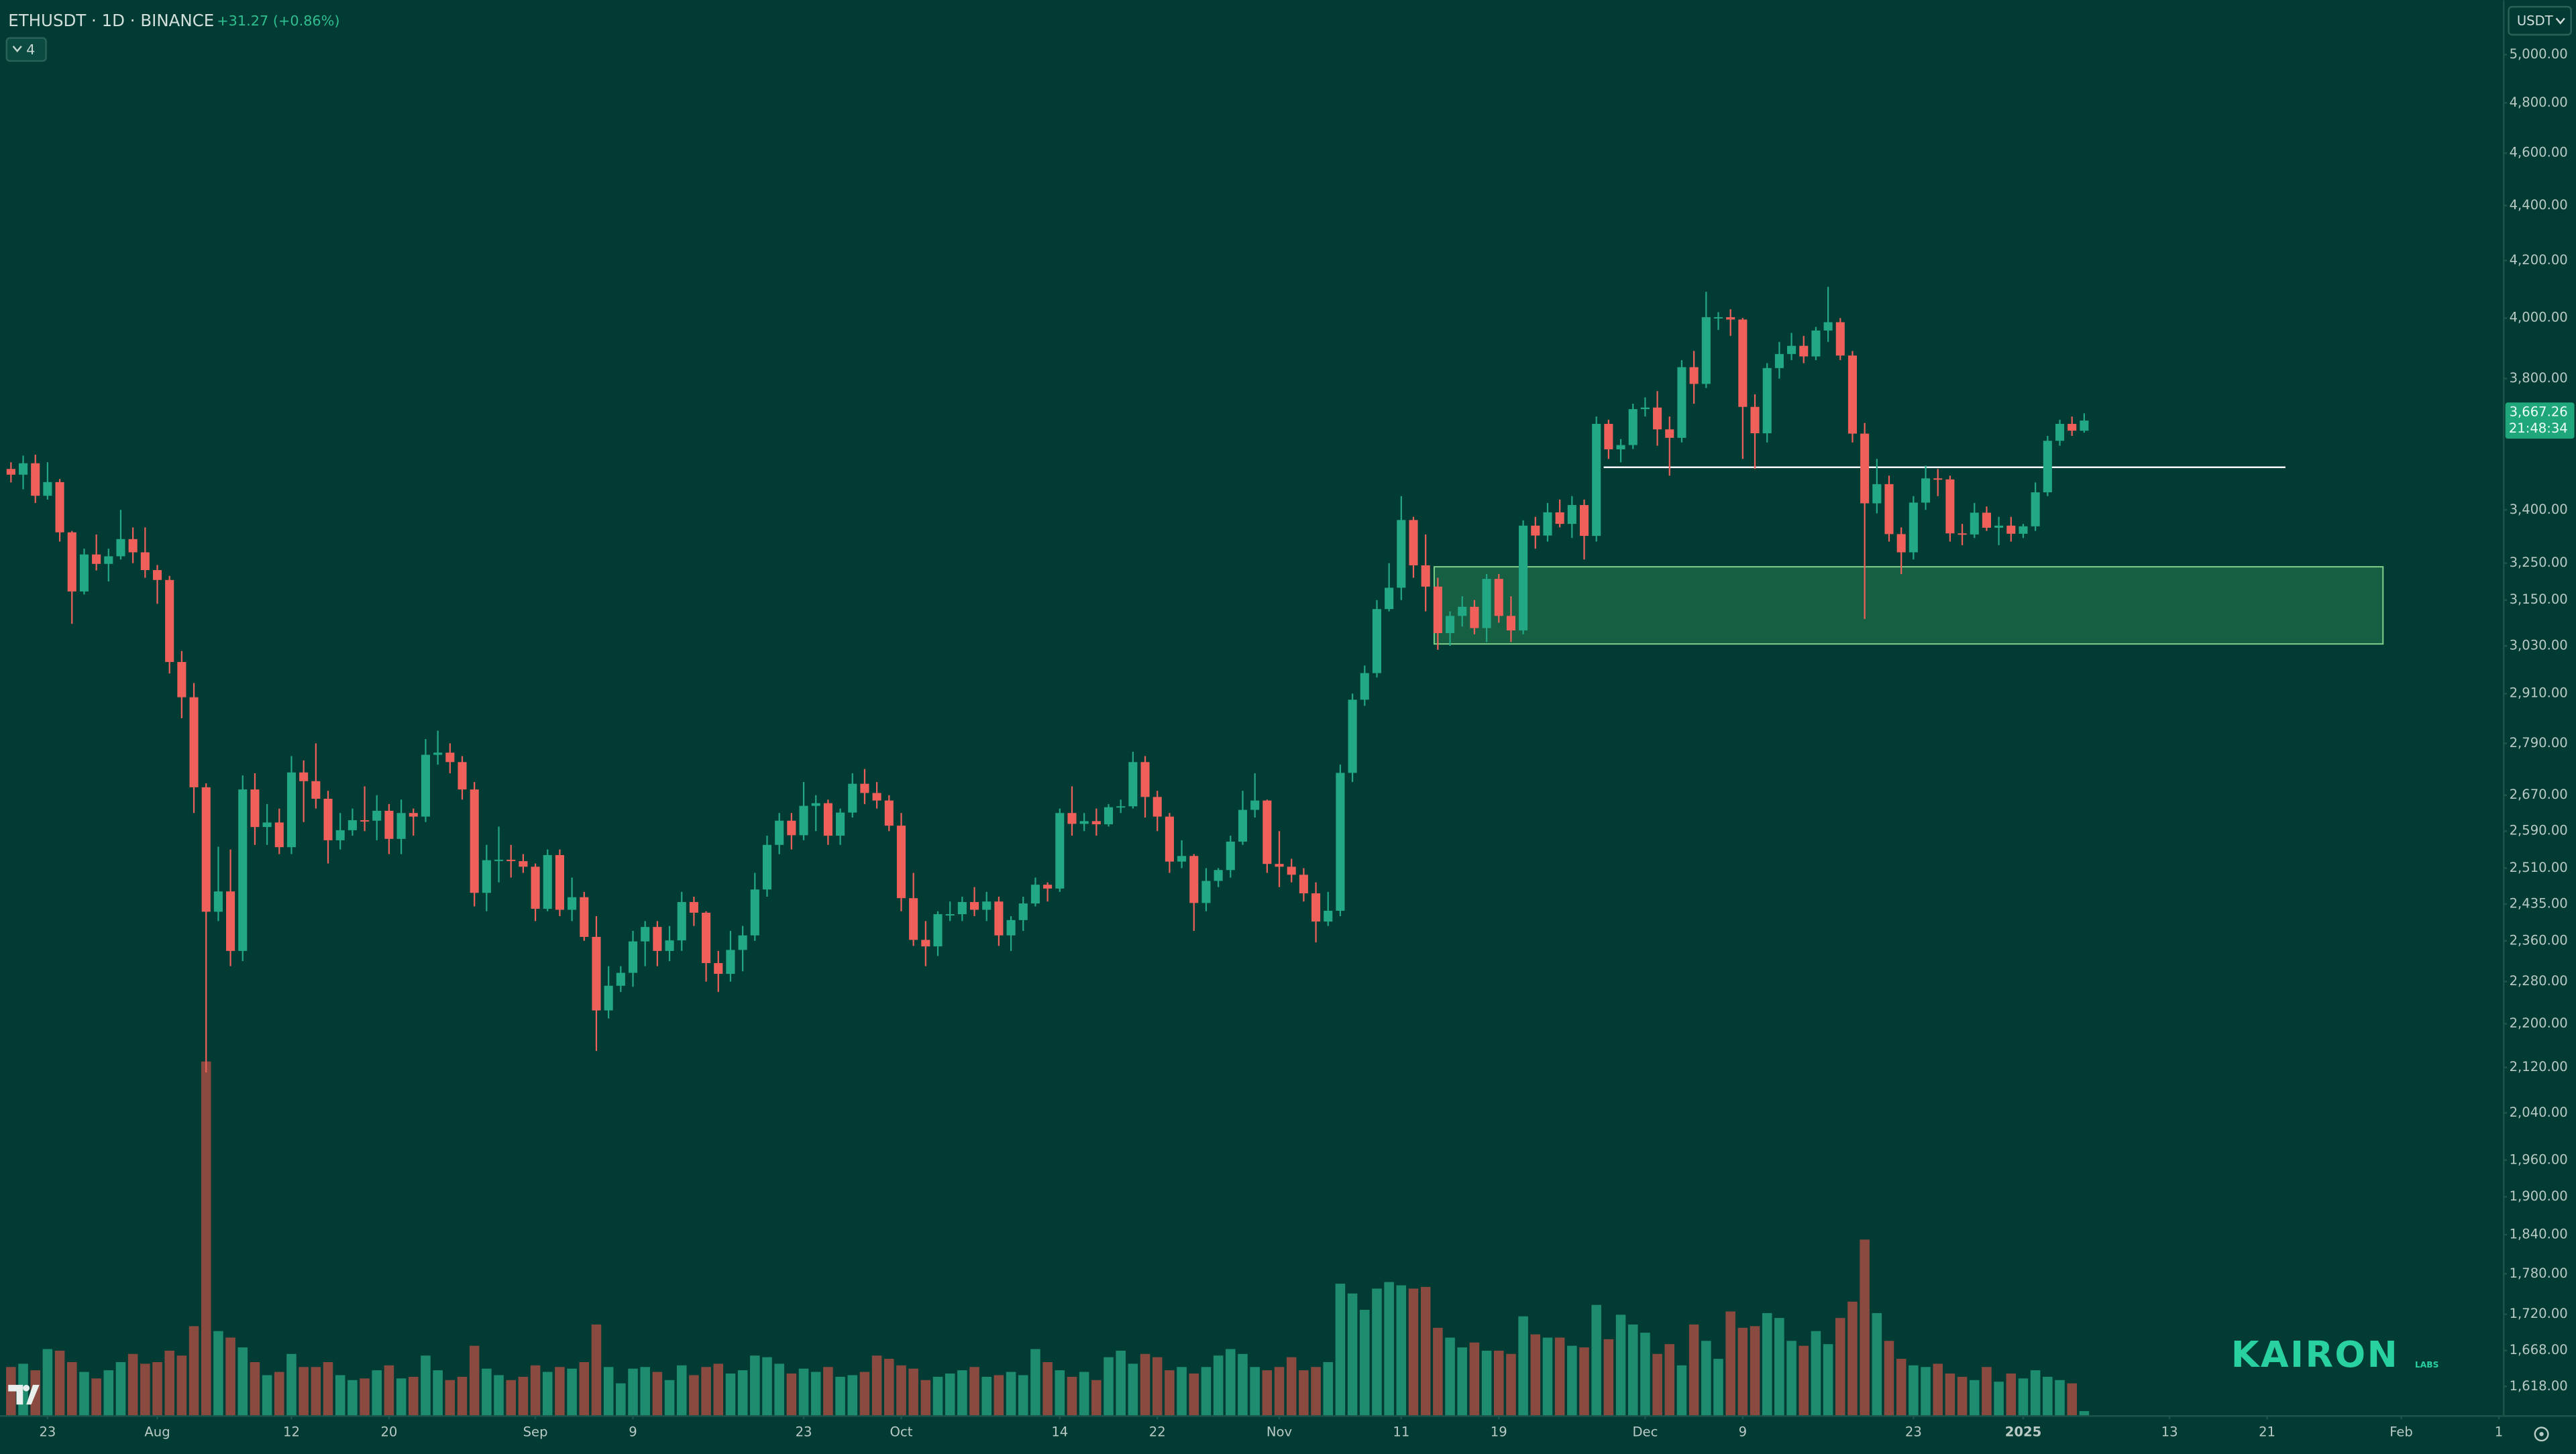 This screenshot has width=2576, height=1454. Describe the element at coordinates (2539, 794) in the screenshot. I see `y-tick-label: 2,670.00` at that location.